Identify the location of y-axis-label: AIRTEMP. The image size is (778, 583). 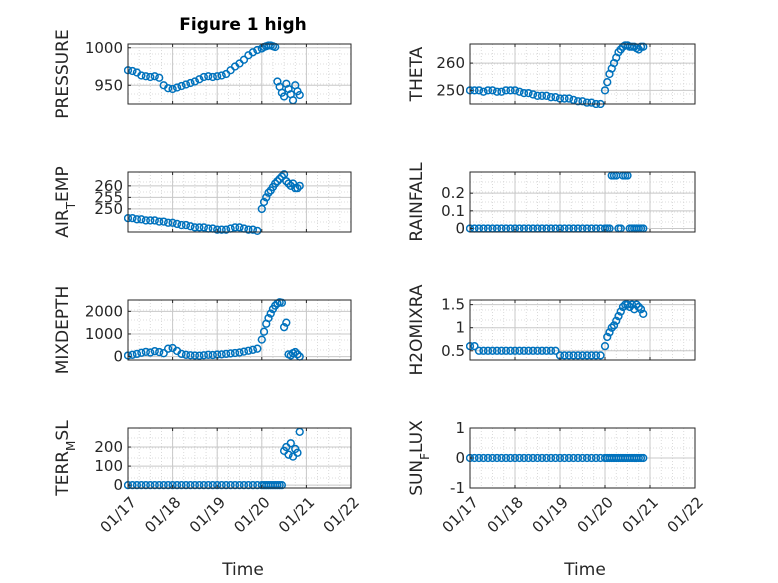
(65, 201).